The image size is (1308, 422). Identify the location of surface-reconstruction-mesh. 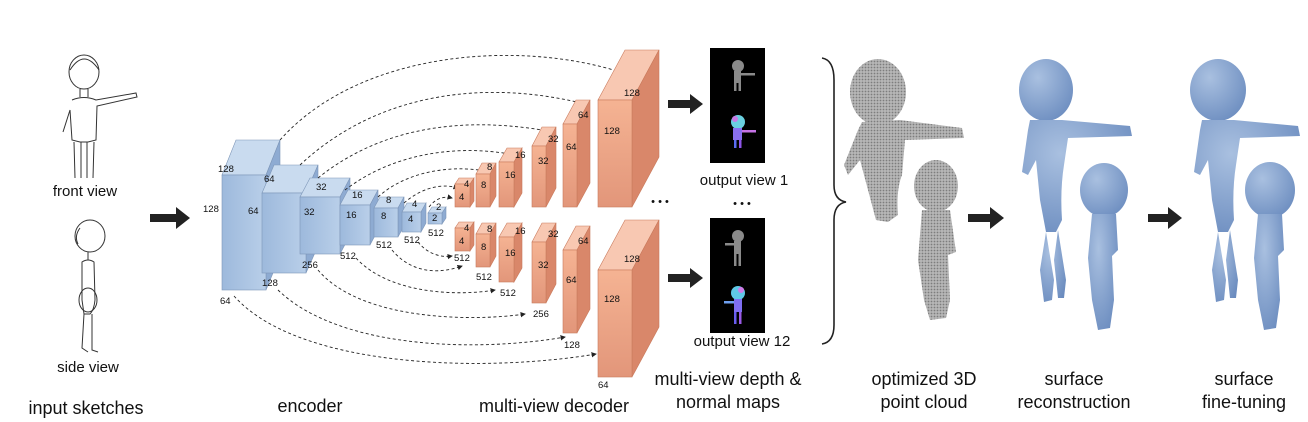
(1075, 194).